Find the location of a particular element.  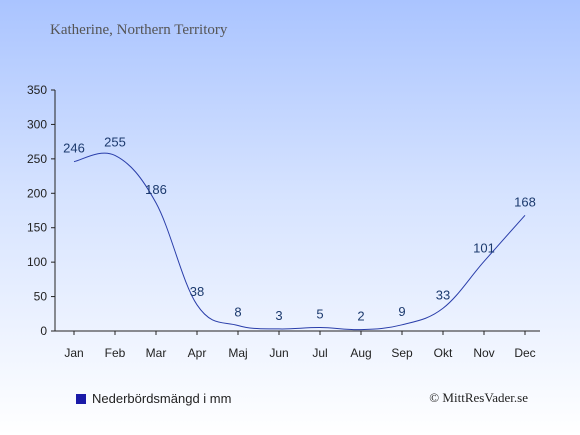

data-label: 8 is located at coordinates (237, 311).